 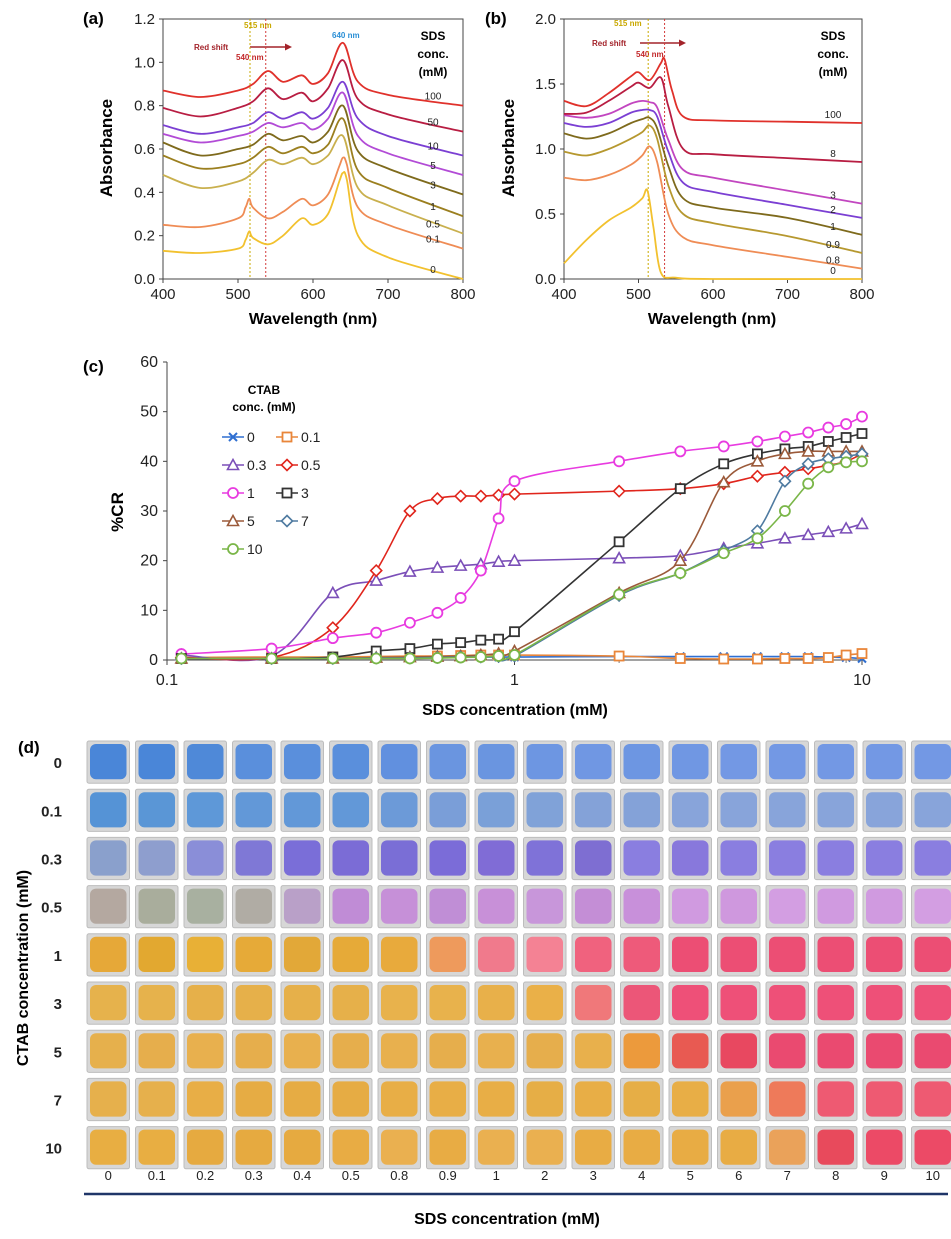 What do you see at coordinates (641, 1175) in the screenshot?
I see `panel-d-col-label: 4` at bounding box center [641, 1175].